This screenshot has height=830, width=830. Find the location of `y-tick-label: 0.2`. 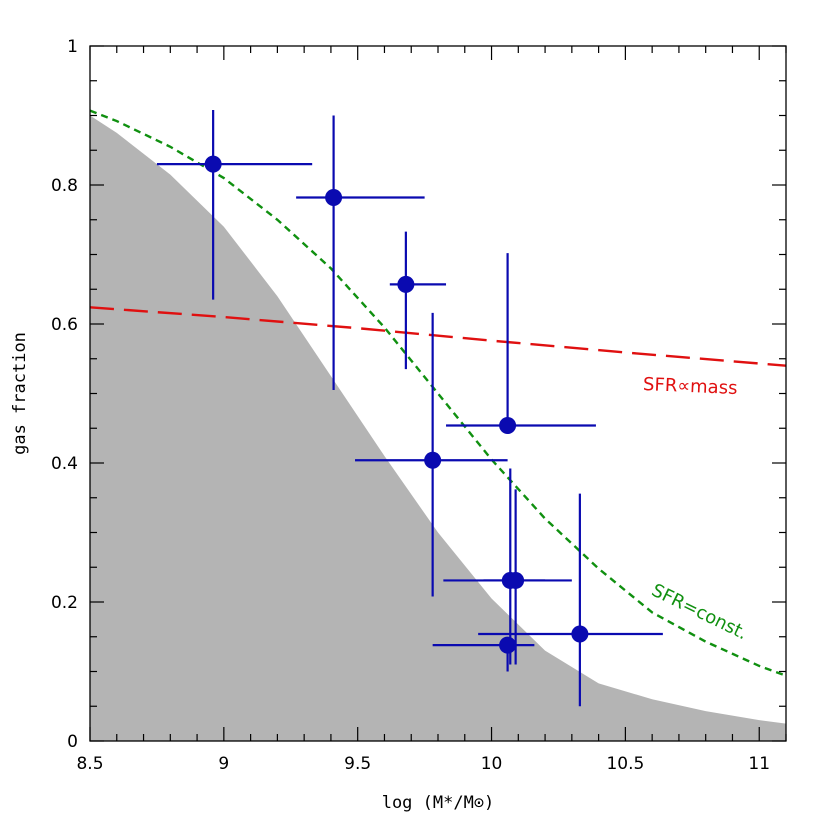

y-tick-label: 0.2 is located at coordinates (64, 603).